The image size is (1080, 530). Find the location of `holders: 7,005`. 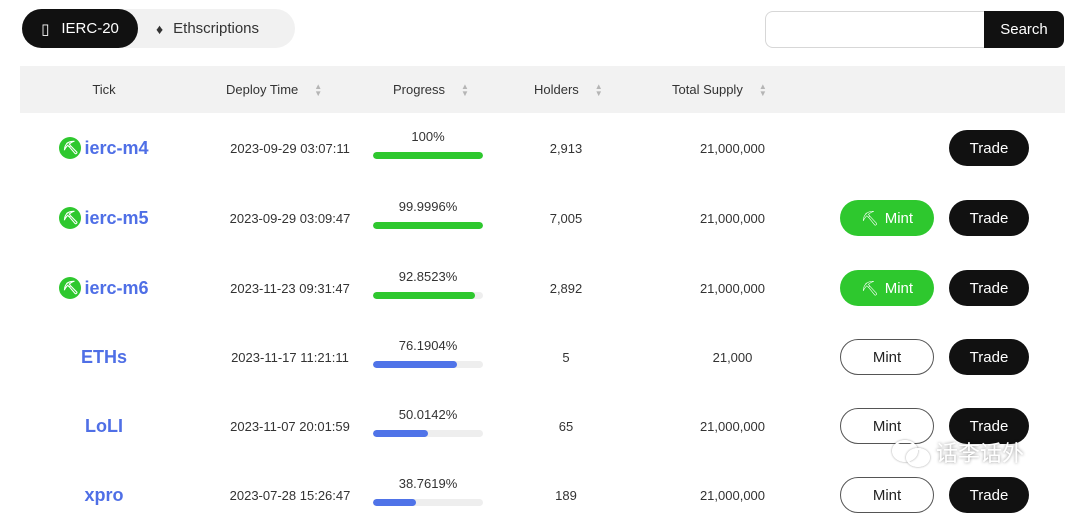

holders: 7,005 is located at coordinates (566, 218).